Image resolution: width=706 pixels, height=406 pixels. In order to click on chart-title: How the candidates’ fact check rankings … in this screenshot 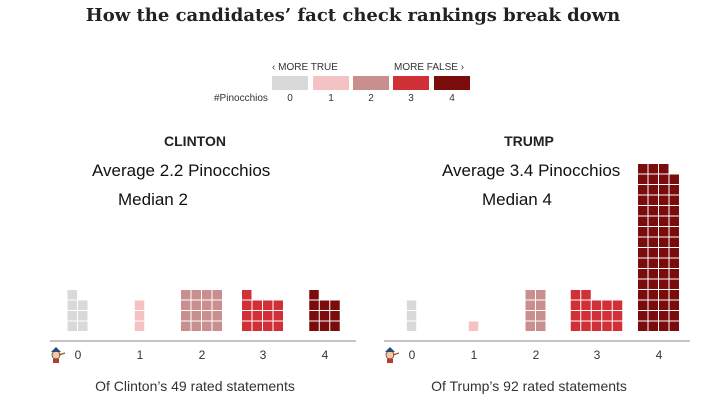, I will do `click(353, 15)`.